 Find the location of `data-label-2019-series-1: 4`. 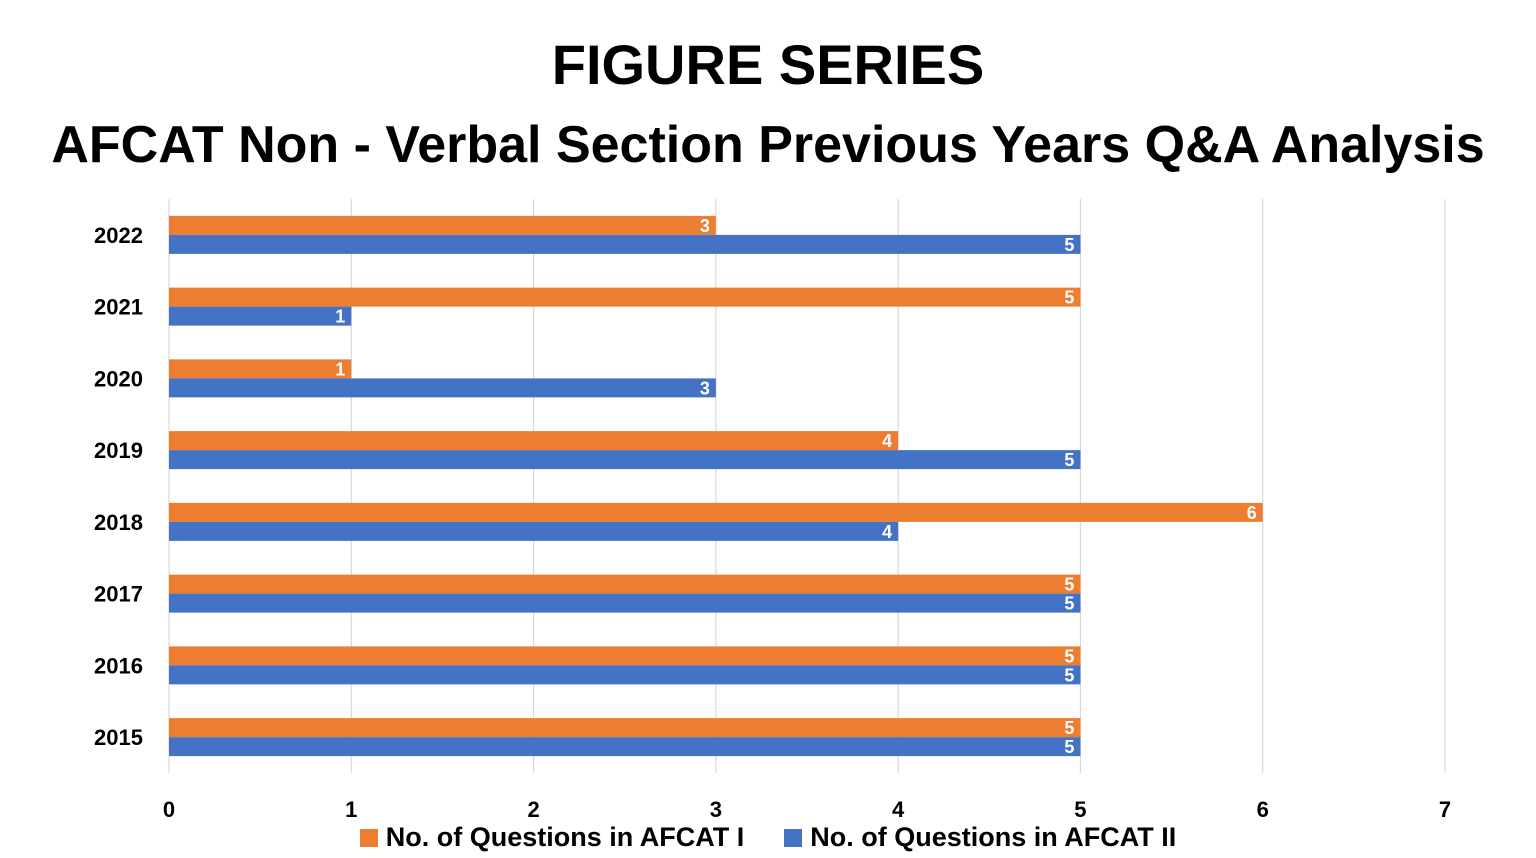

data-label-2019-series-1: 4 is located at coordinates (887, 441).